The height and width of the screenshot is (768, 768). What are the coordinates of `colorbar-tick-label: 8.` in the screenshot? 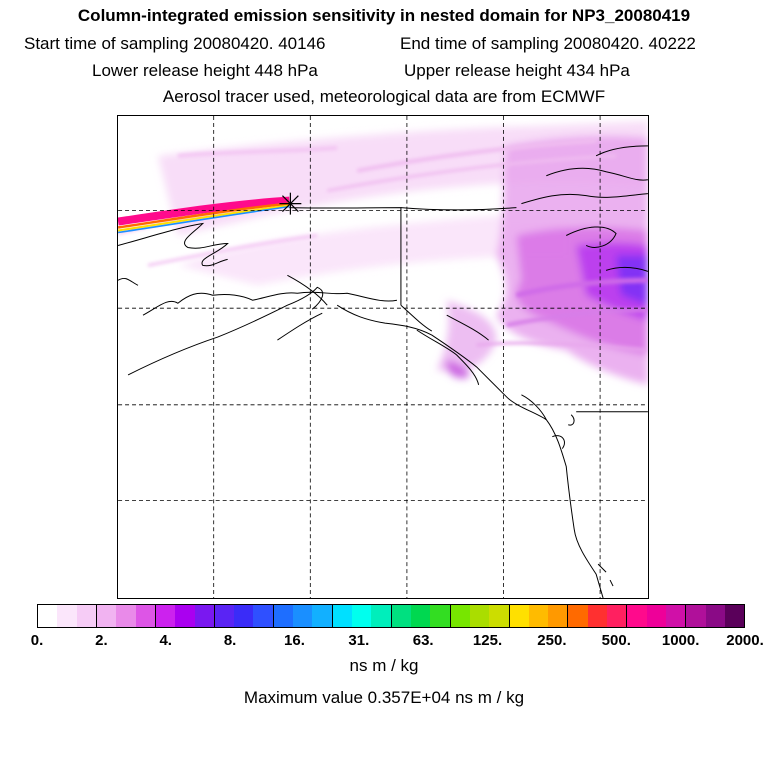 It's located at (230, 640).